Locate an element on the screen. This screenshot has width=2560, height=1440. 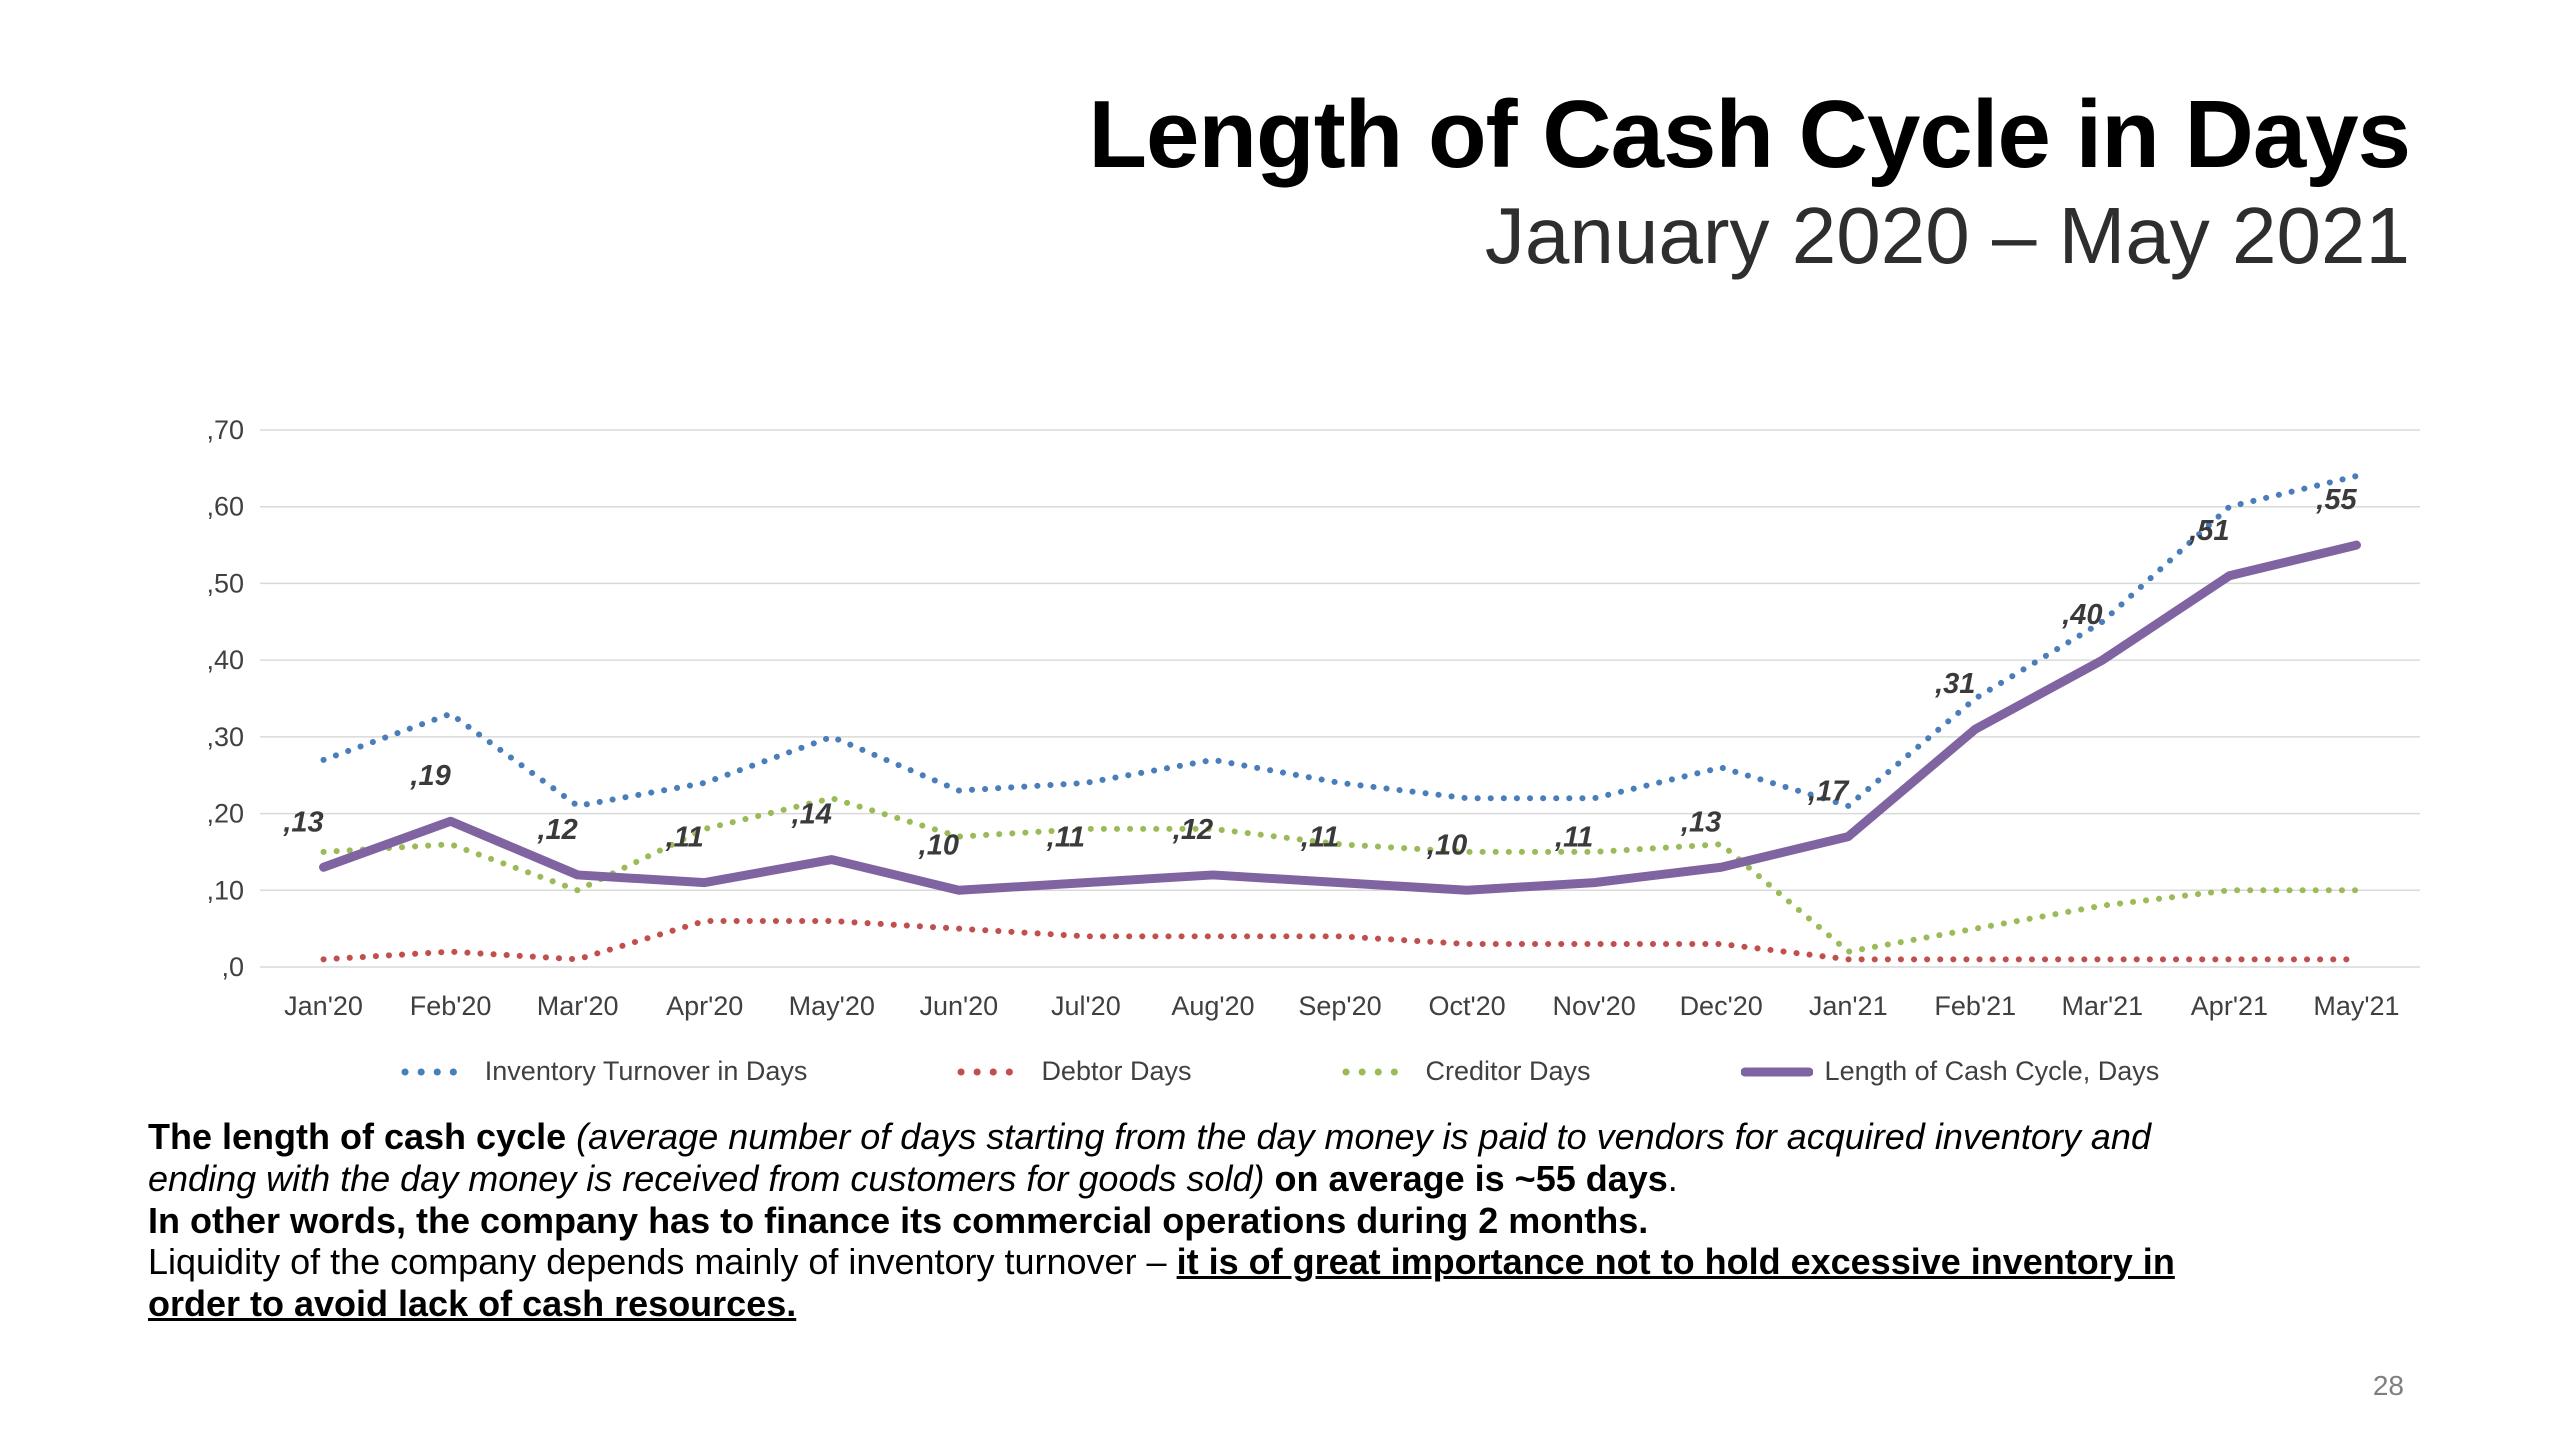
y-tick-label: ,40 is located at coordinates (225, 660).